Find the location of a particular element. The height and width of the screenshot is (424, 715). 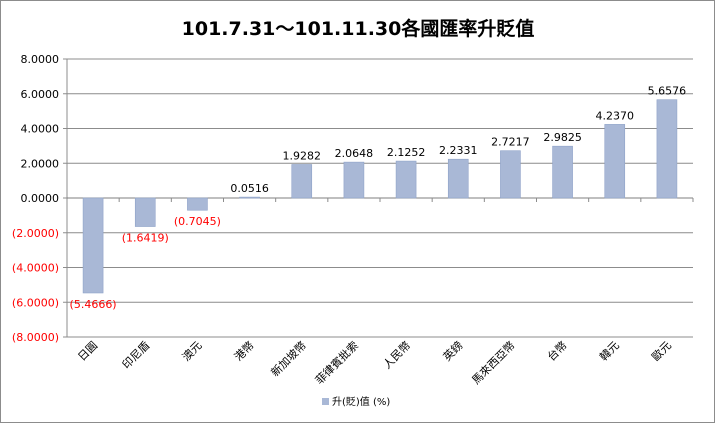

data-label: 2.9825 is located at coordinates (562, 137).